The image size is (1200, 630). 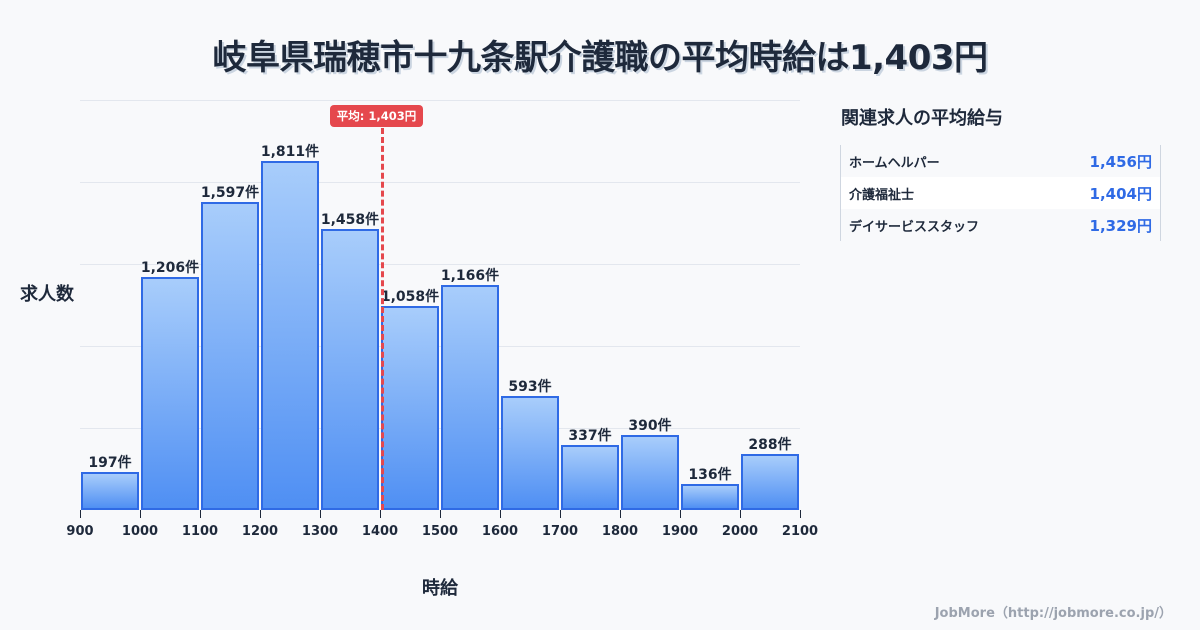 I want to click on x-tick-label: 1400, so click(x=380, y=531).